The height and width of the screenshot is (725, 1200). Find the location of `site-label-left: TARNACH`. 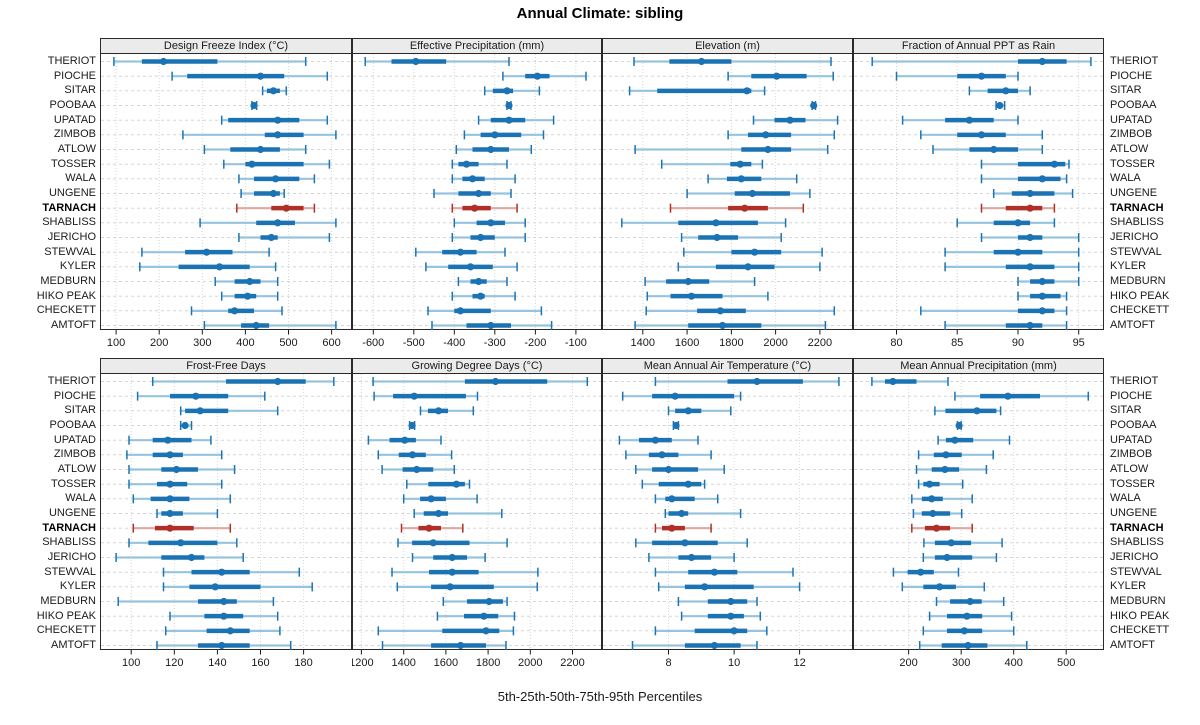

site-label-left: TARNACH is located at coordinates (69, 527).